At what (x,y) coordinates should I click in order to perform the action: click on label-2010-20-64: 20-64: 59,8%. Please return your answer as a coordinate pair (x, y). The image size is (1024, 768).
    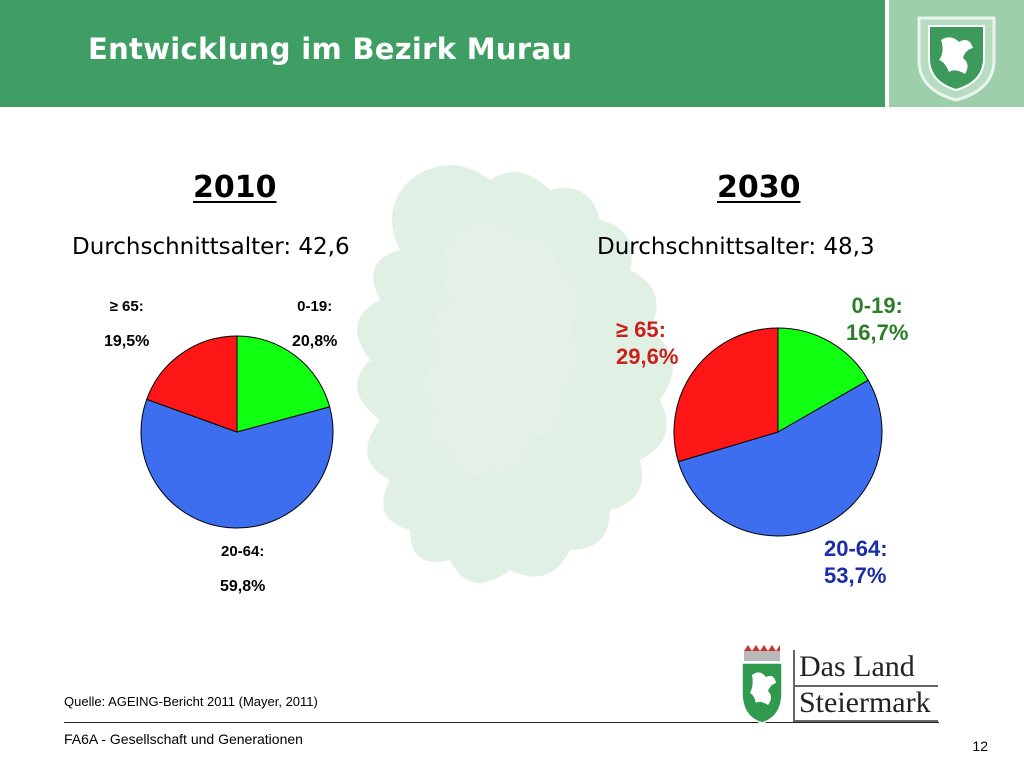
    Looking at the image, I should click on (242, 569).